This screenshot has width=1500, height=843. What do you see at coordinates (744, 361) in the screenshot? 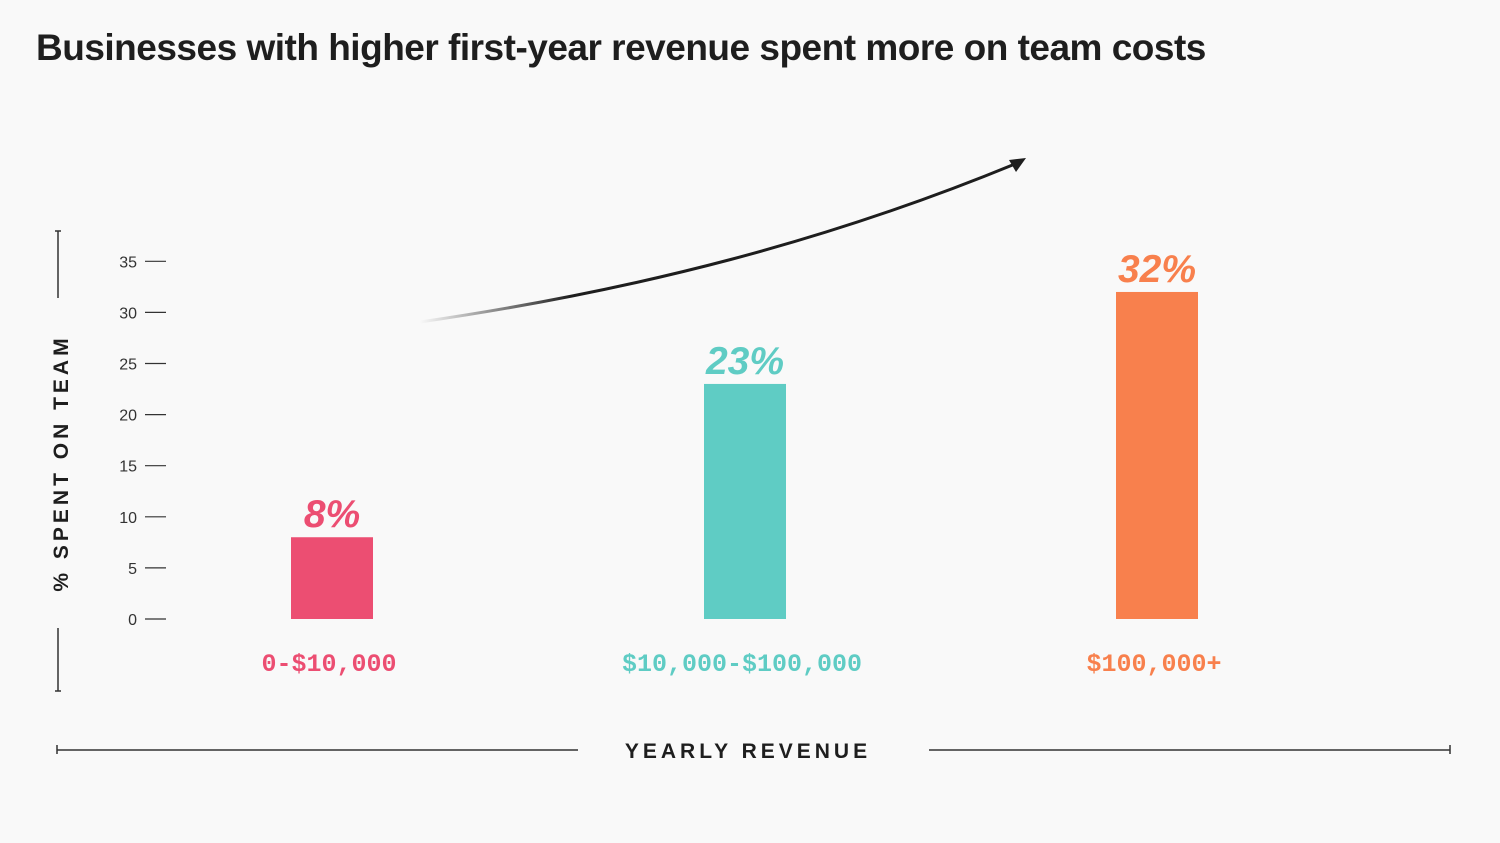
I see `bar-value-label: 23%` at bounding box center [744, 361].